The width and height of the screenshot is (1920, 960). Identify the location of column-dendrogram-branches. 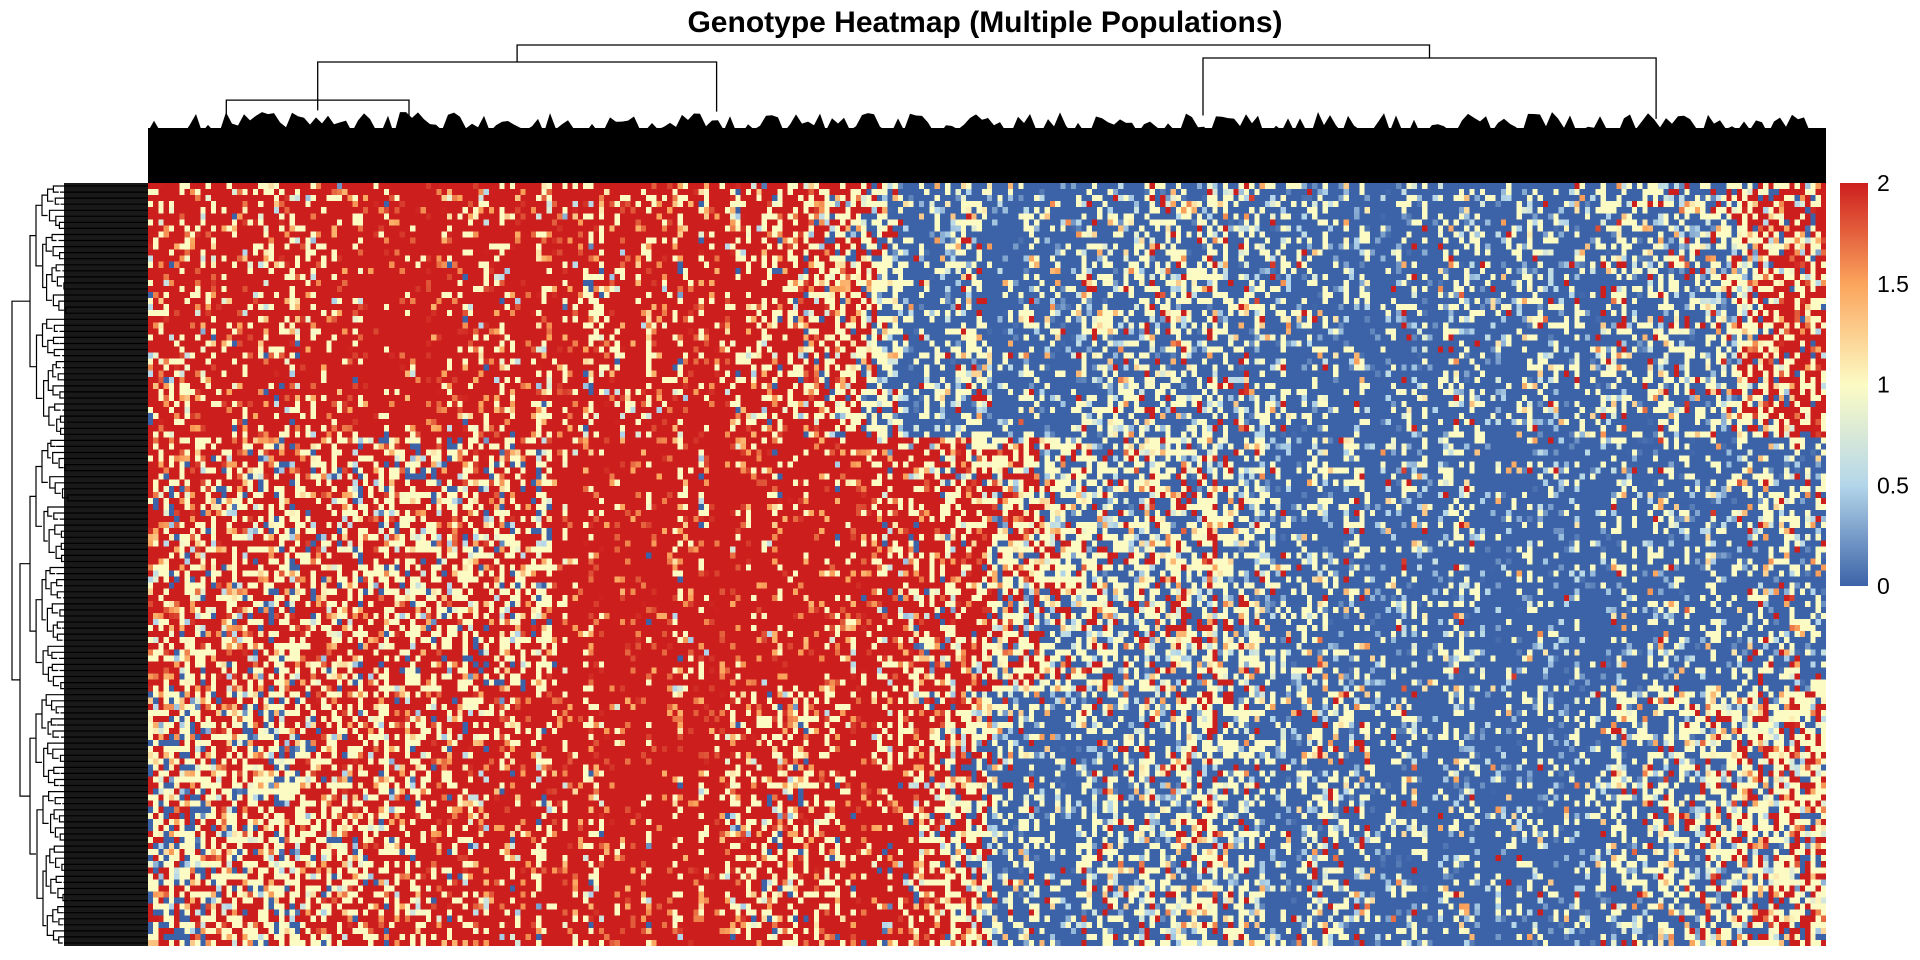
(941, 84).